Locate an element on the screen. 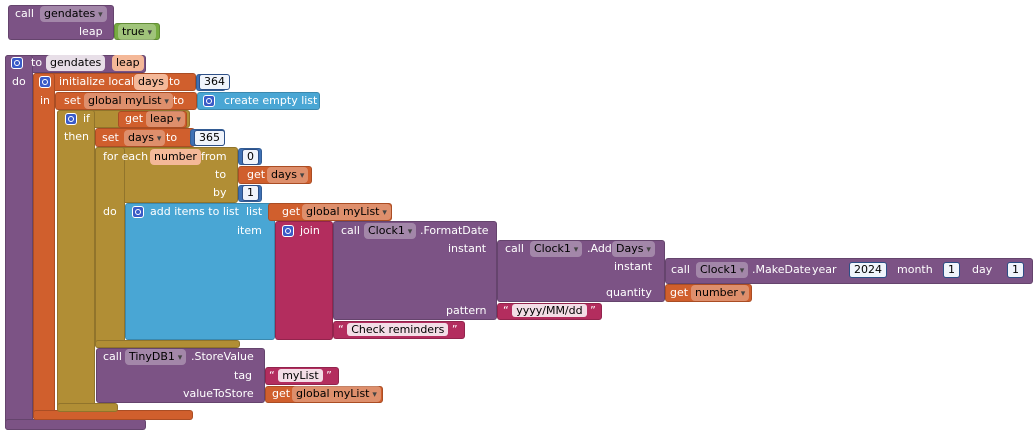 This screenshot has width=1035, height=435. text-value: Check reminders is located at coordinates (398, 329).